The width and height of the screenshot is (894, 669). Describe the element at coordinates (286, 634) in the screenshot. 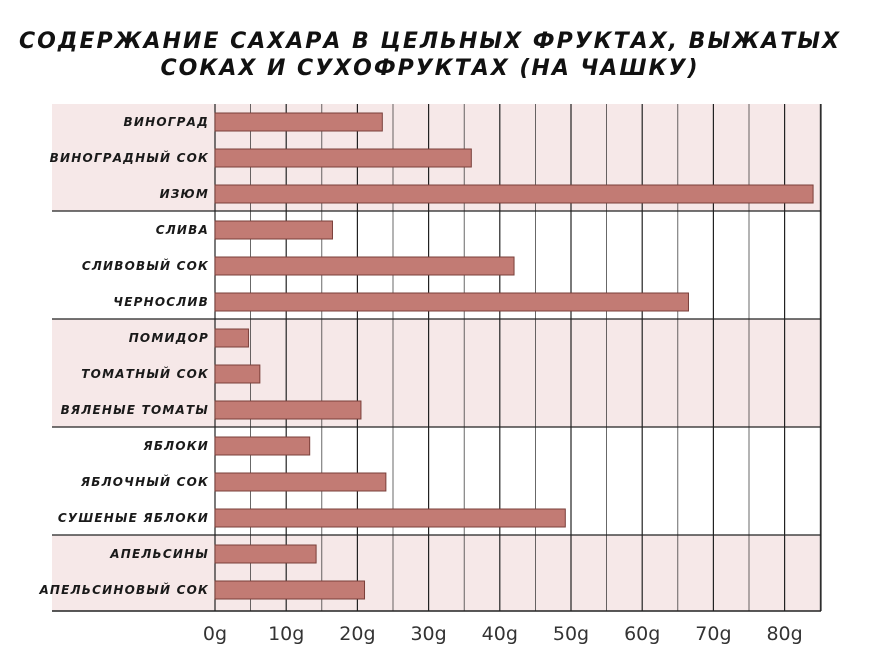

I see `x-tick-label: 10g` at that location.